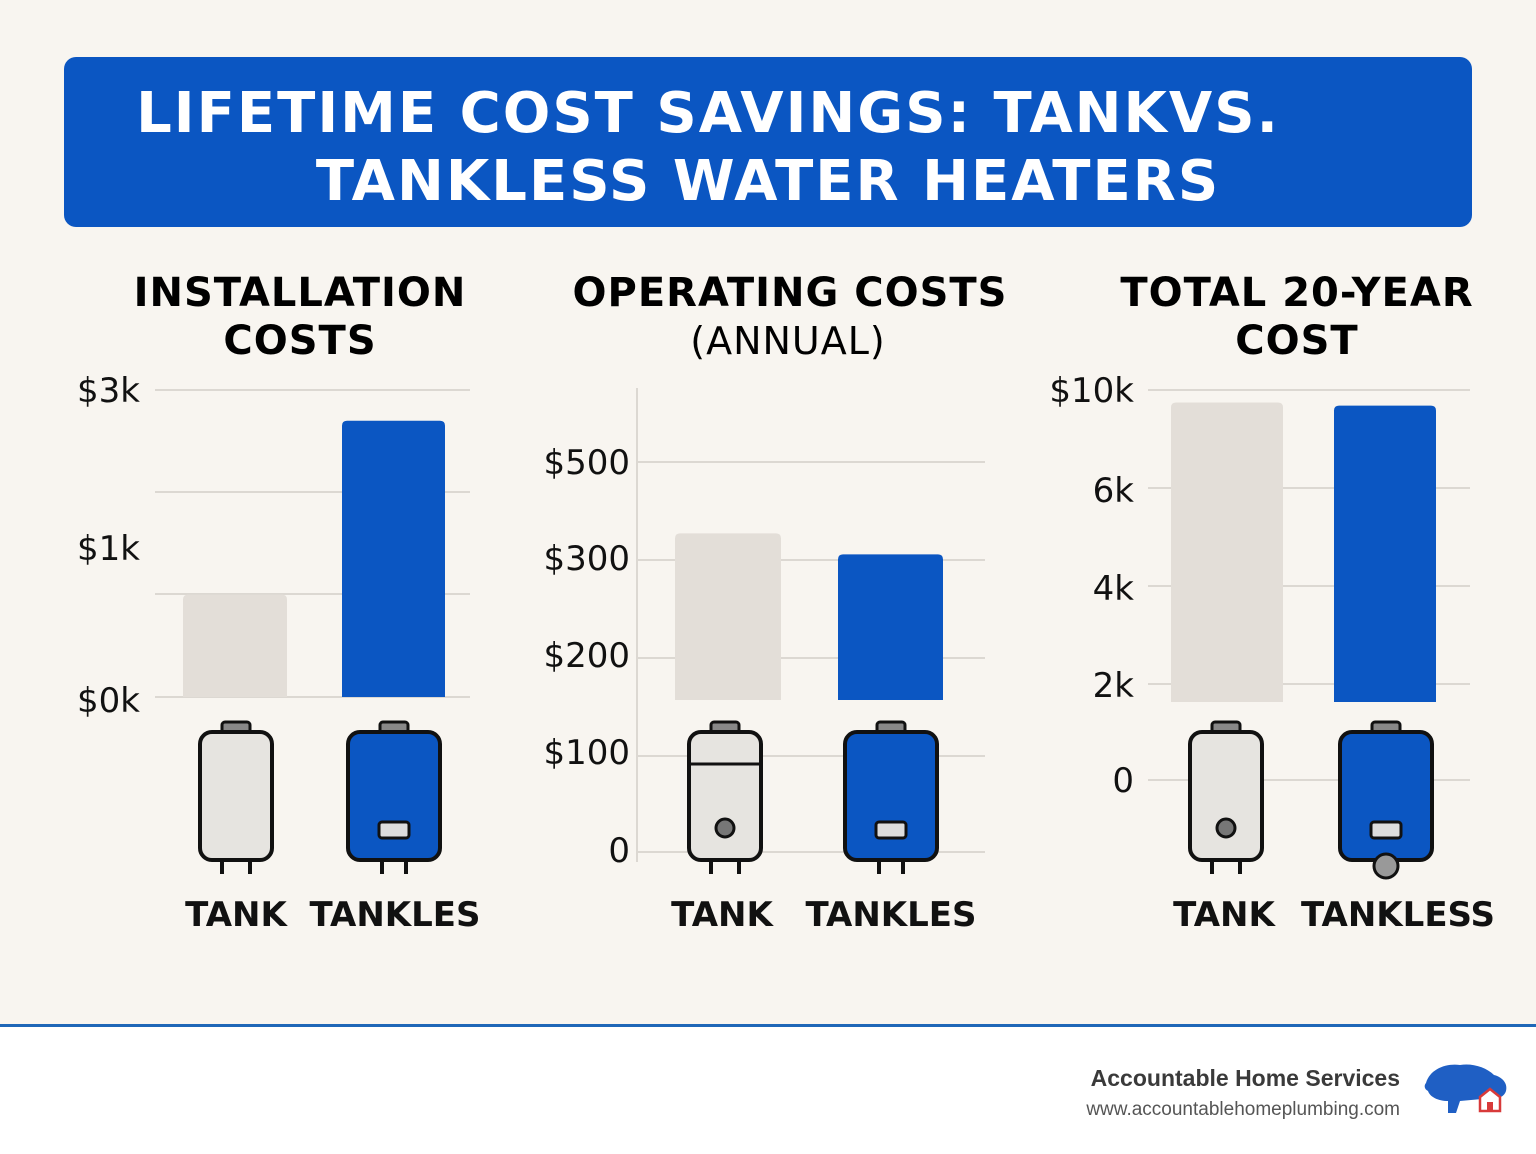  I want to click on chart-title-line: COSTS, so click(299, 341).